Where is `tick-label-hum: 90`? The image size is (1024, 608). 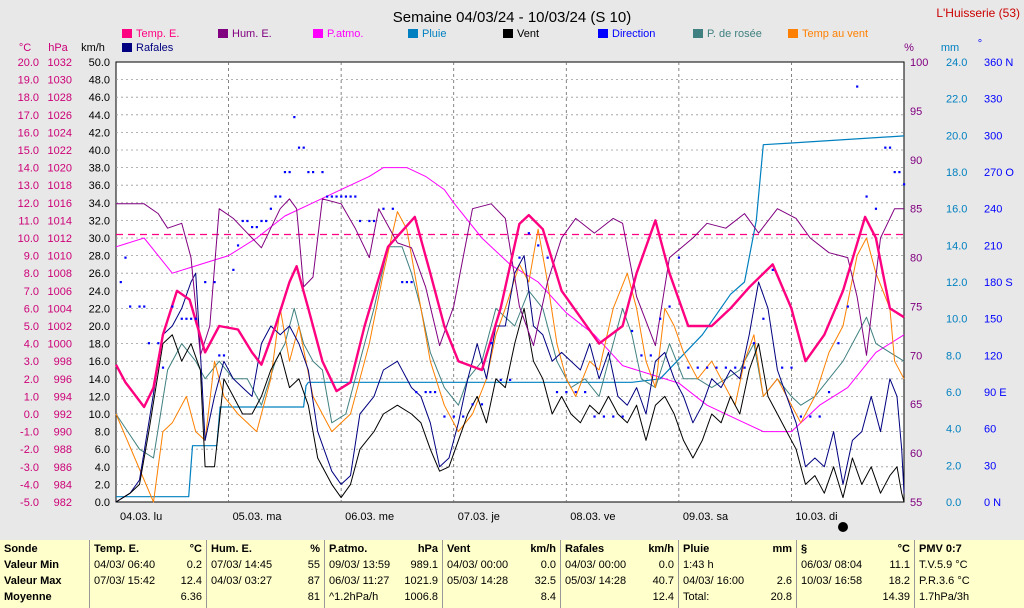
tick-label-hum: 90 is located at coordinates (916, 161).